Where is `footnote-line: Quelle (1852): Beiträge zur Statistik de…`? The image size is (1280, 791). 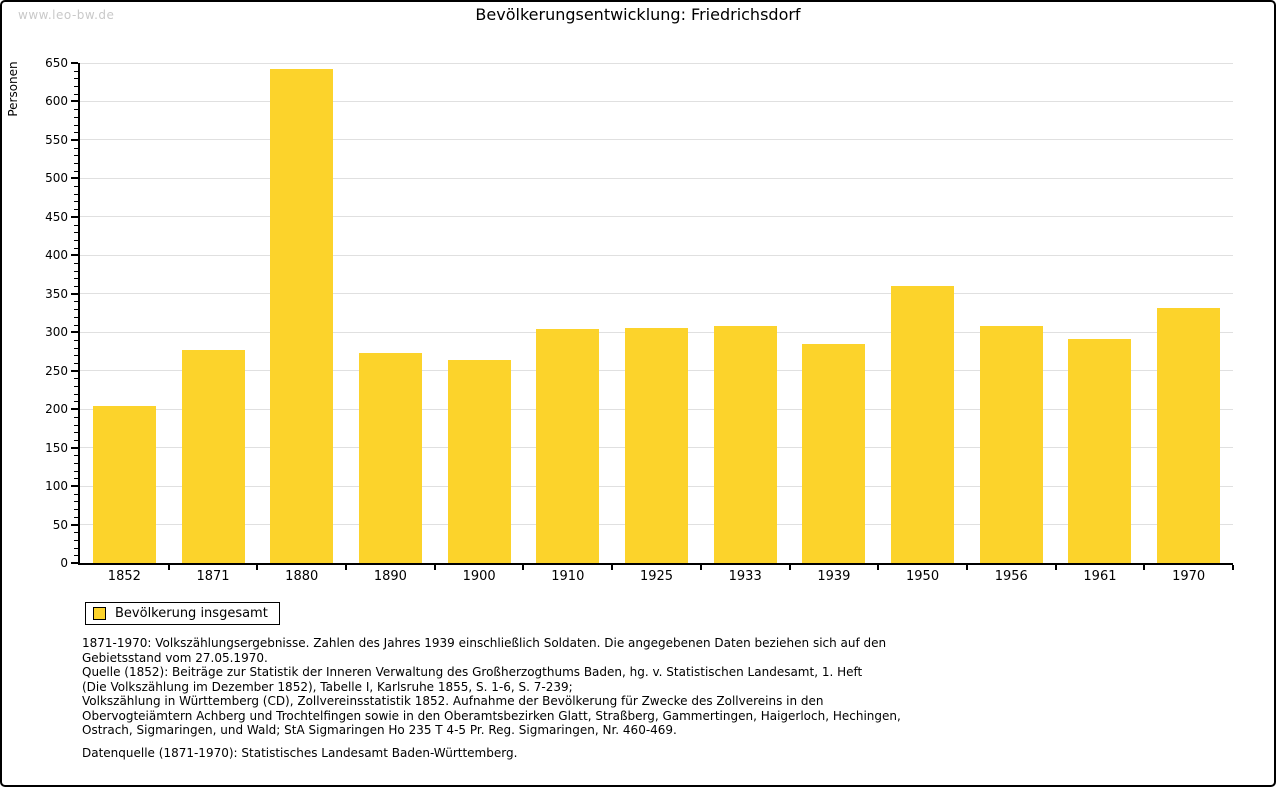
footnote-line: Quelle (1852): Beiträge zur Statistik de… is located at coordinates (472, 672).